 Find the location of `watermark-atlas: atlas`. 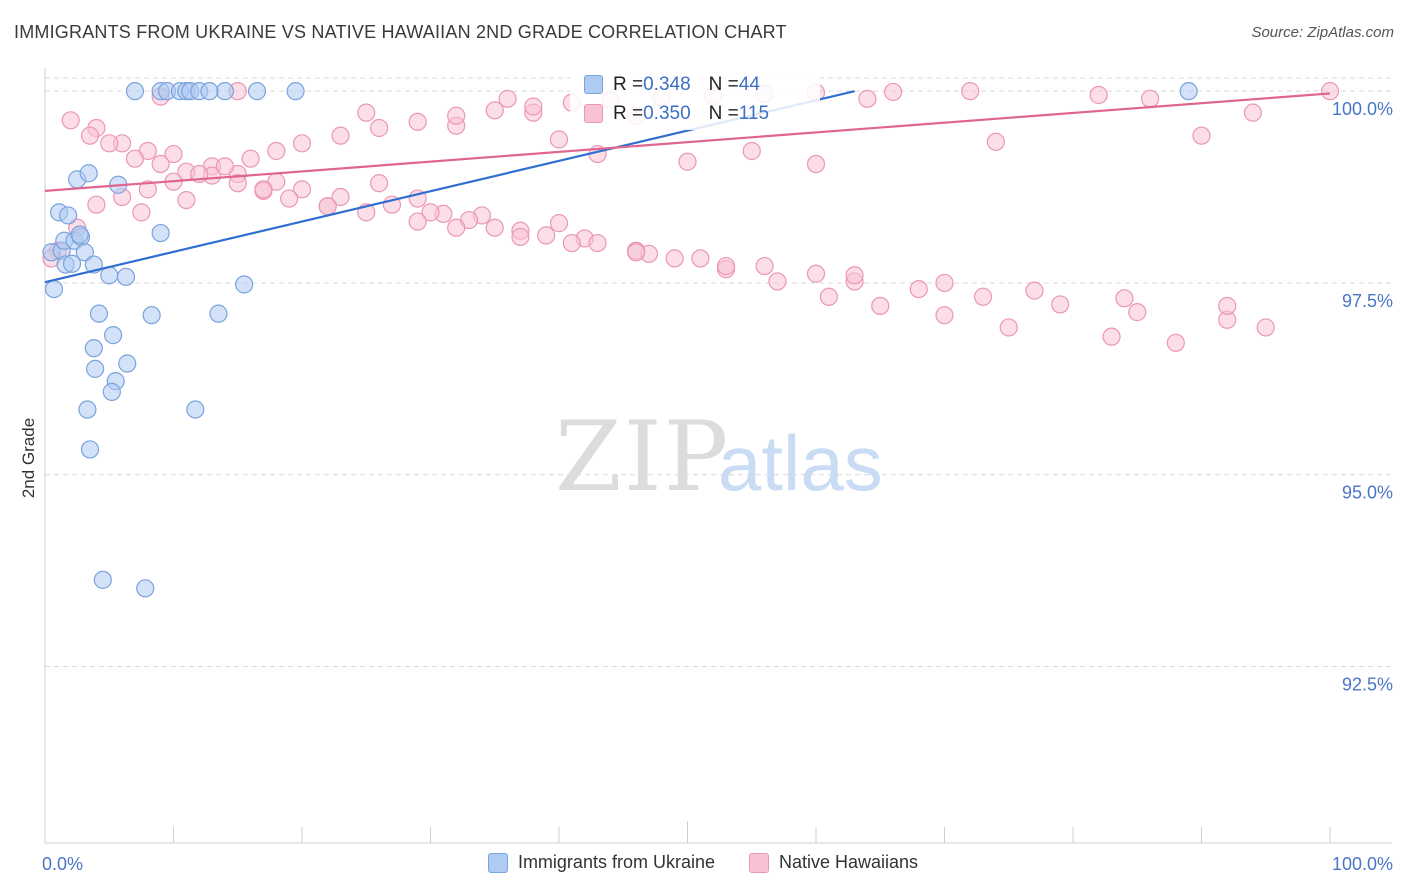

watermark-atlas: atlas is located at coordinates (800, 463).